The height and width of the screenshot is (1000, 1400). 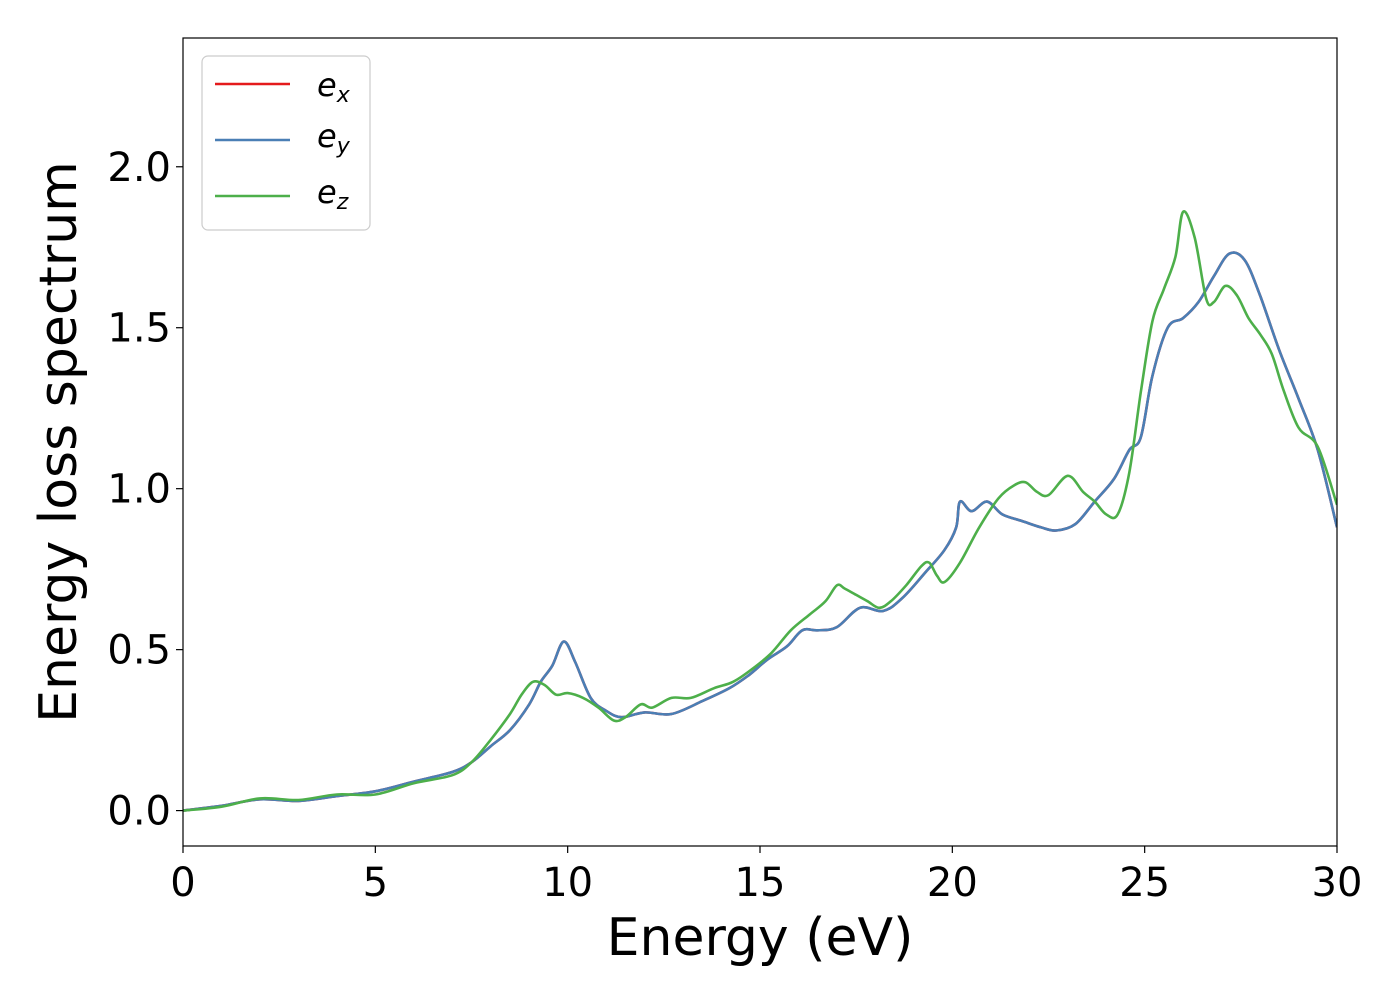 What do you see at coordinates (567, 883) in the screenshot?
I see `x-tick-label: 10` at bounding box center [567, 883].